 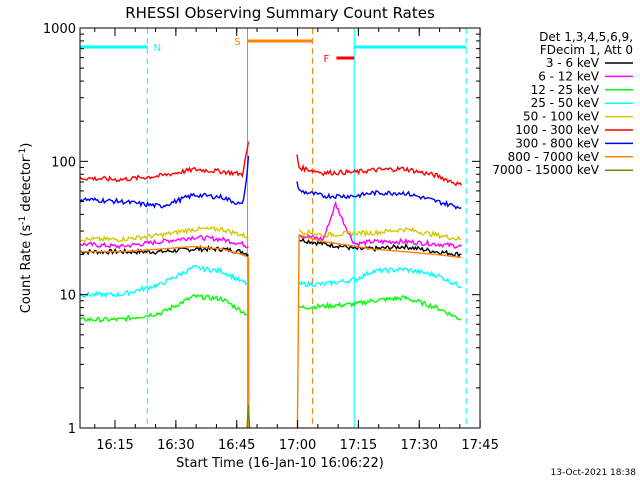 I want to click on flag-label-f: F, so click(x=327, y=59).